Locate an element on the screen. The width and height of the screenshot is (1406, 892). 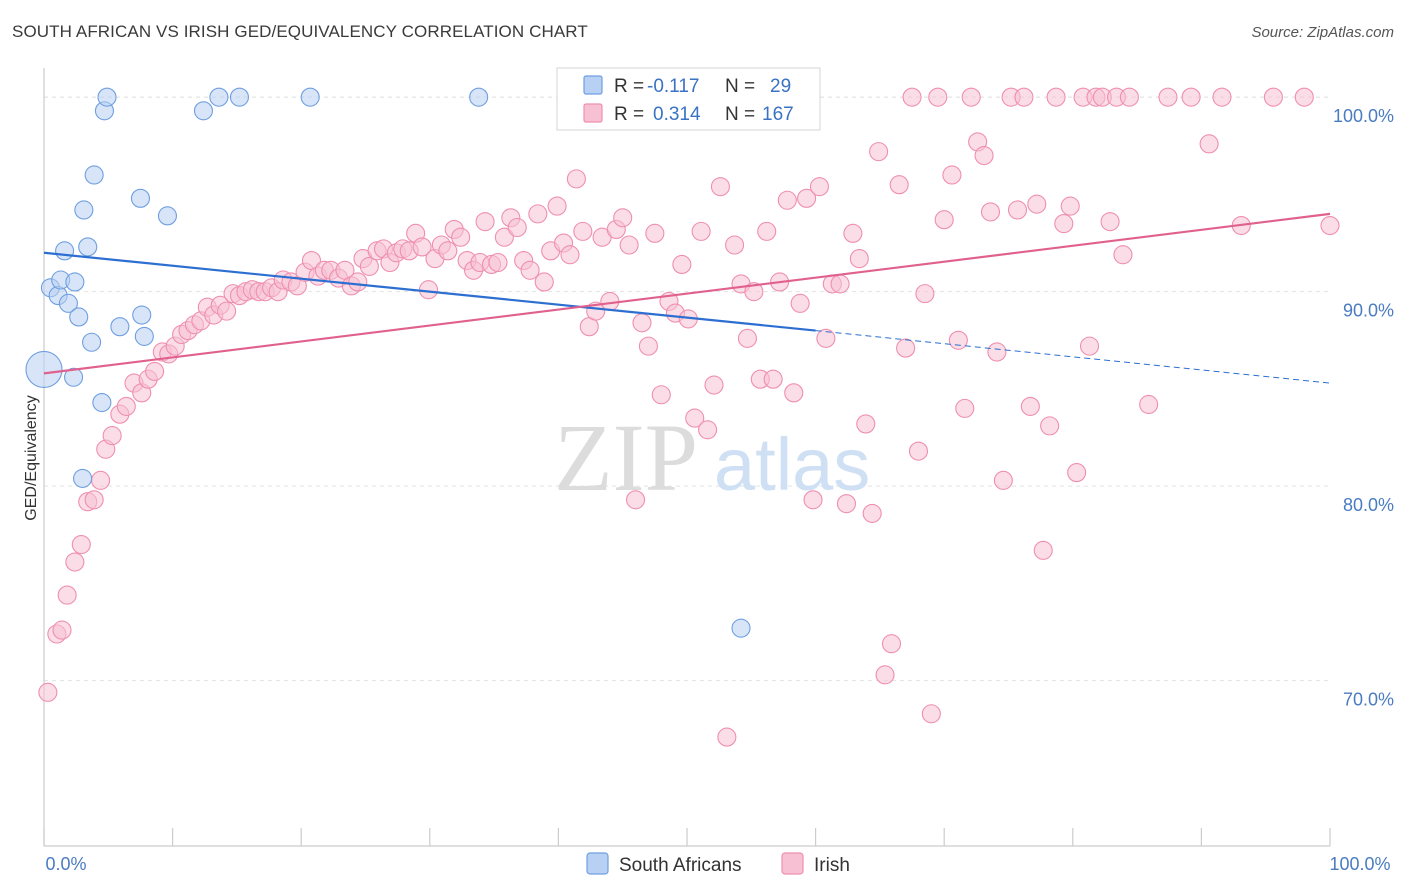
legend-swatch-irish is located at coordinates (593, 113).